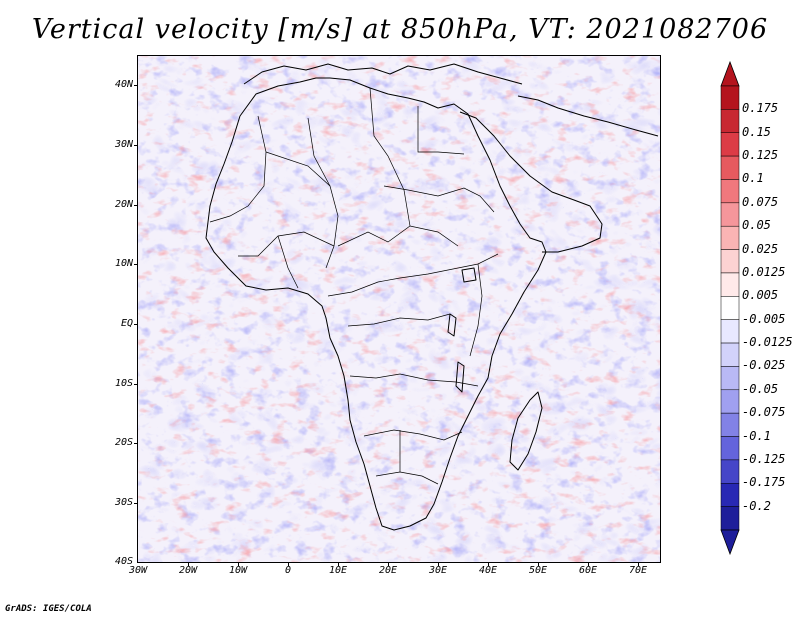  Describe the element at coordinates (123, 502) in the screenshot. I see `lat-tick-label: 30S` at that location.